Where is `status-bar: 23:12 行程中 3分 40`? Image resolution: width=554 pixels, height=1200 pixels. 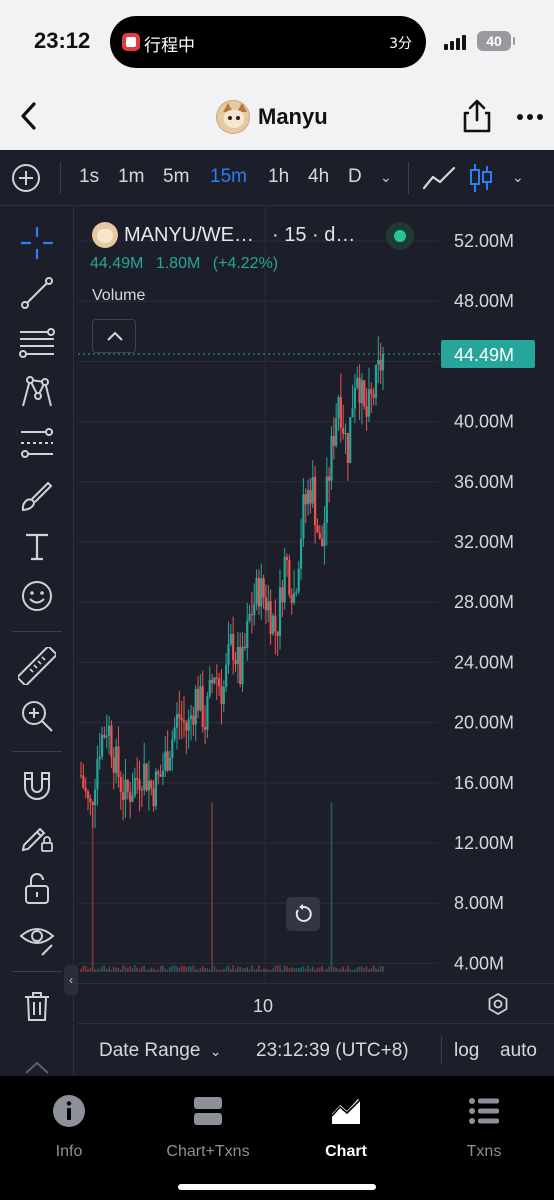 status-bar: 23:12 行程中 3分 40 is located at coordinates (277, 42).